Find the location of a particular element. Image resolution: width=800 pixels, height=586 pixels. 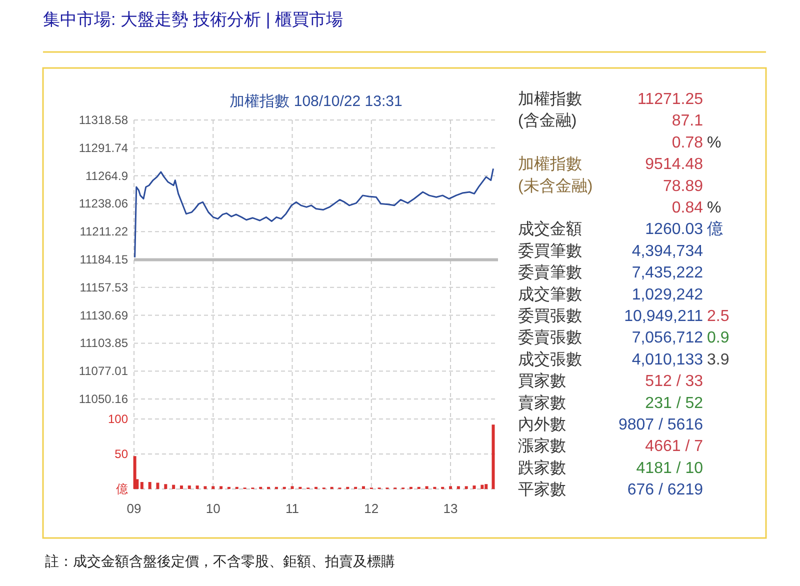

text: 成交金額 is located at coordinates (550, 229).